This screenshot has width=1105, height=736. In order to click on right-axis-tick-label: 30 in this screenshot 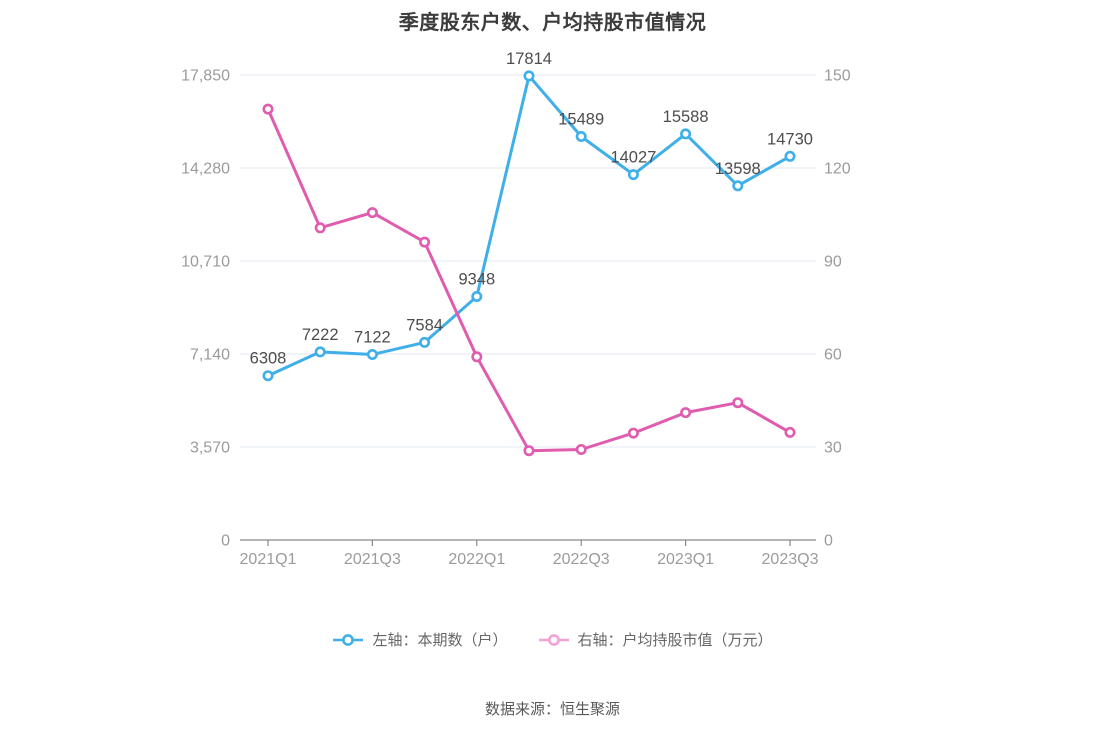, I will do `click(833, 448)`.